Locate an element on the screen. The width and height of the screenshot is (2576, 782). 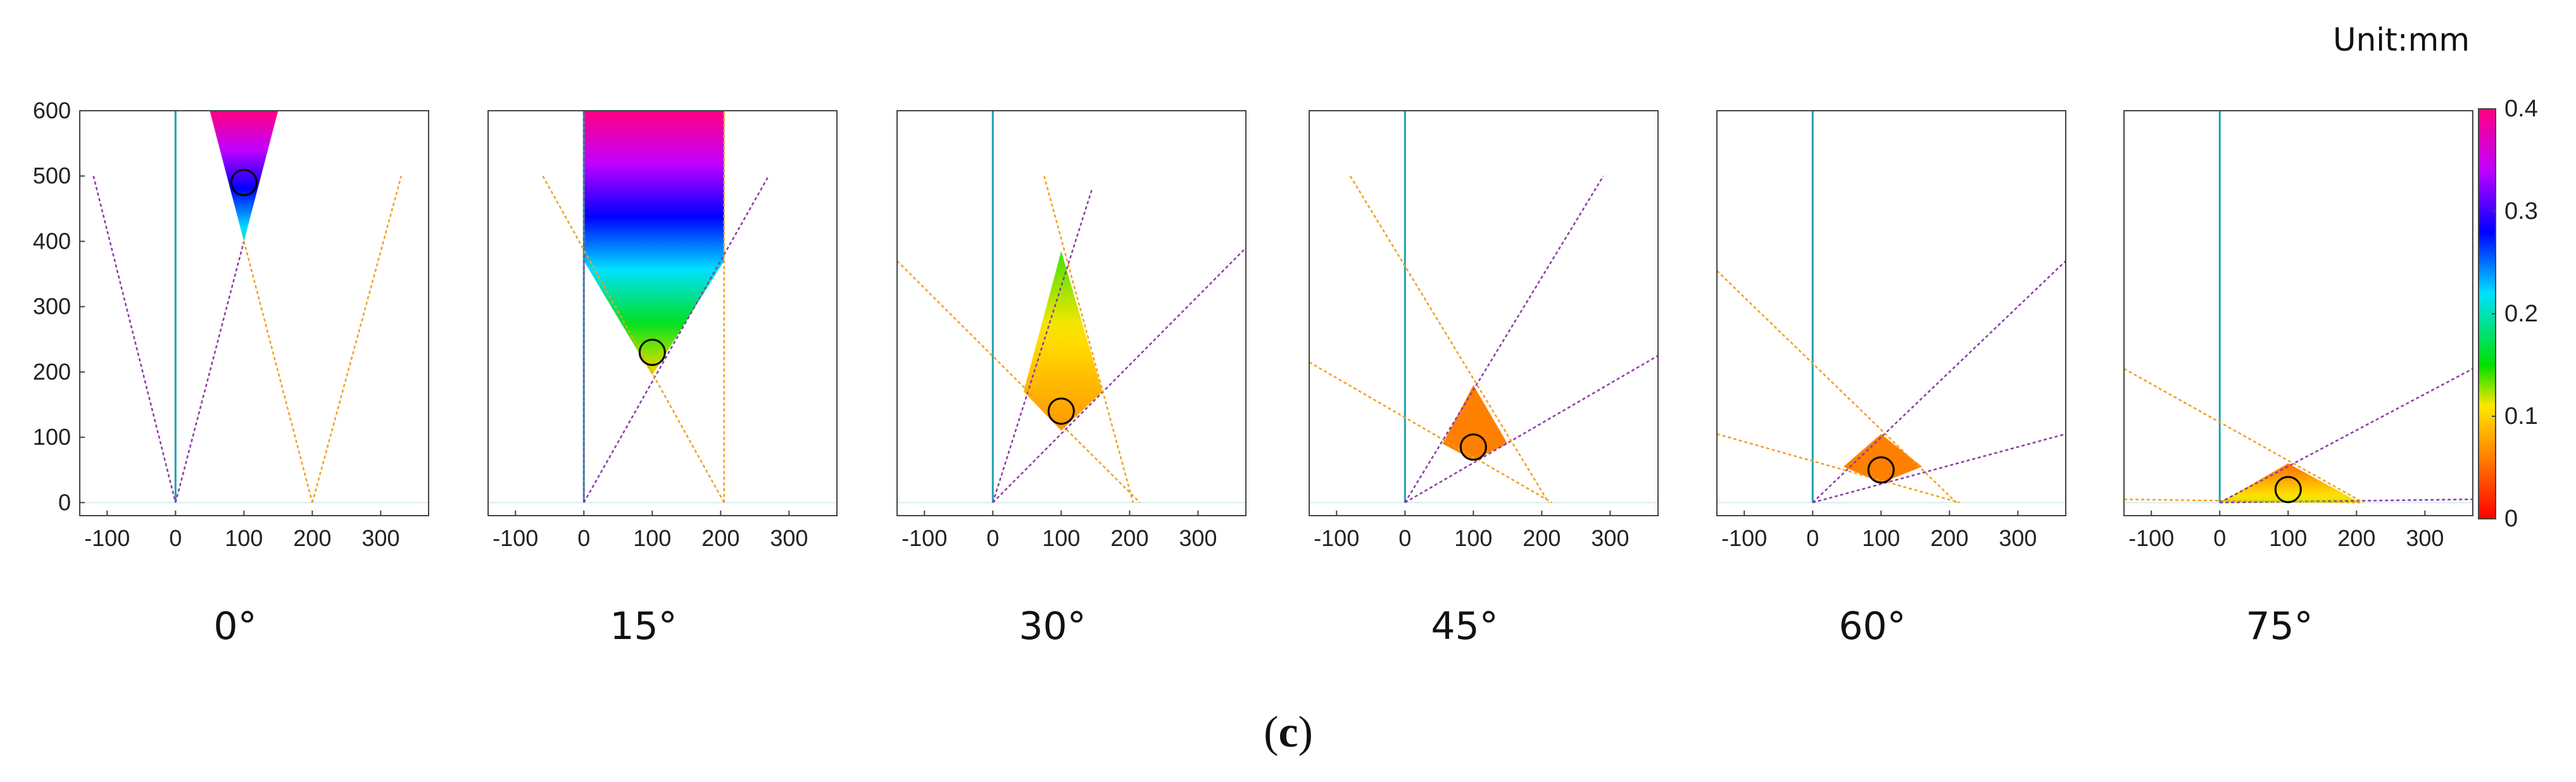
plot-panel-5: -100 0 100 200 300 75° is located at coordinates (2298, 379).